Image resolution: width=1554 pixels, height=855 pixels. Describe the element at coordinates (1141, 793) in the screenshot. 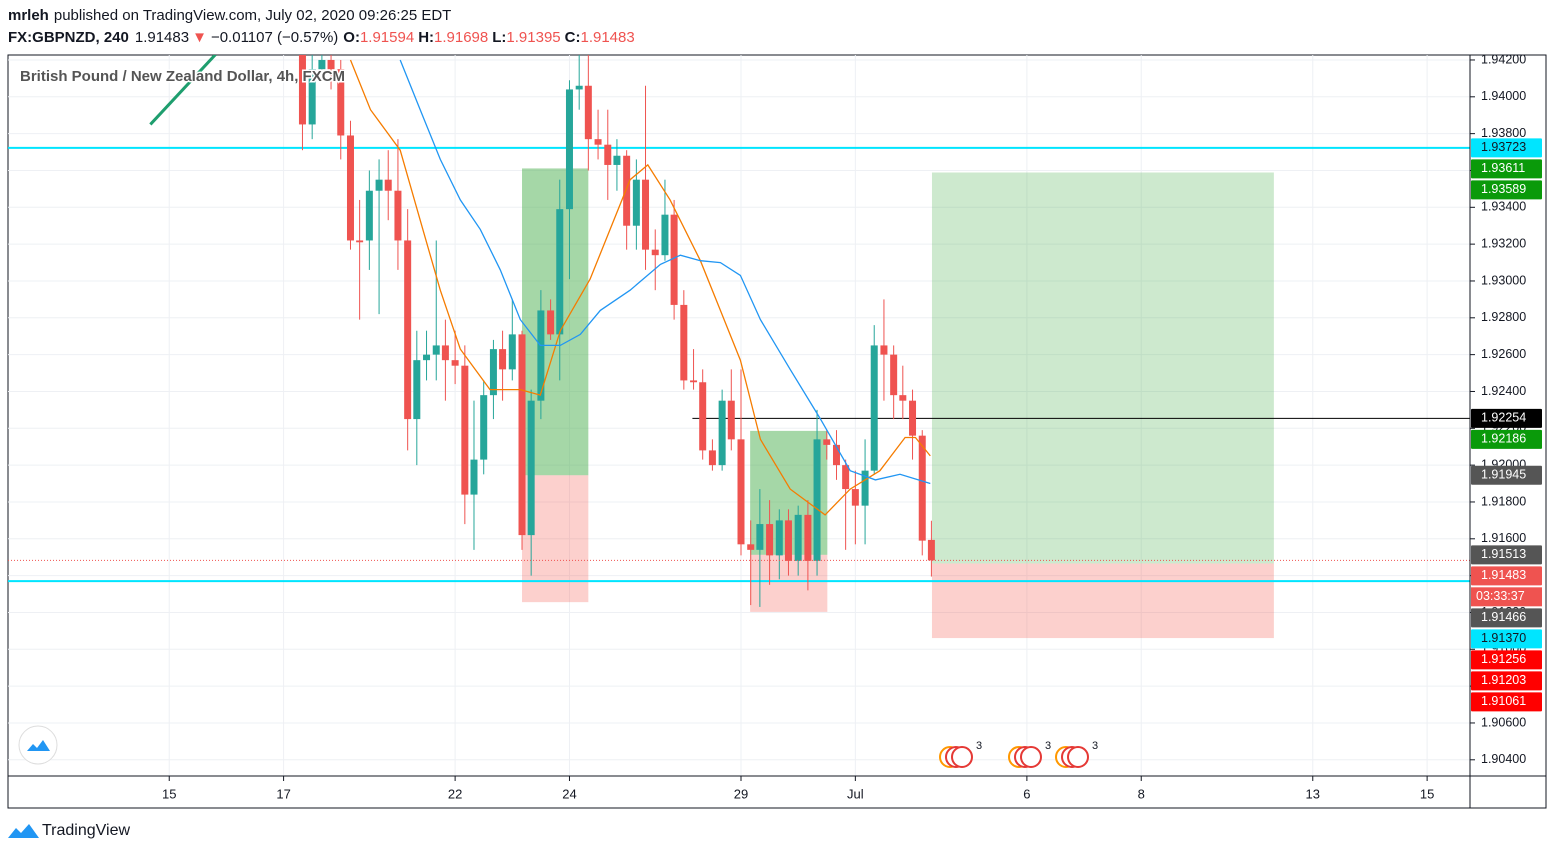

I see `x-tick-label: 8` at that location.